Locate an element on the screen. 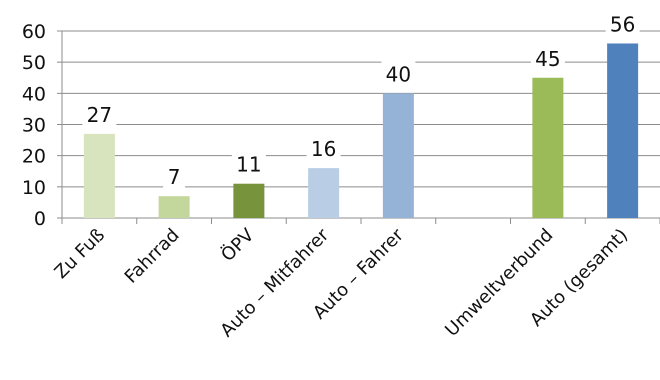 This screenshot has height=380, width=660. y-tick-labels: 0 10 20 30 40 50 60 is located at coordinates (34, 125).